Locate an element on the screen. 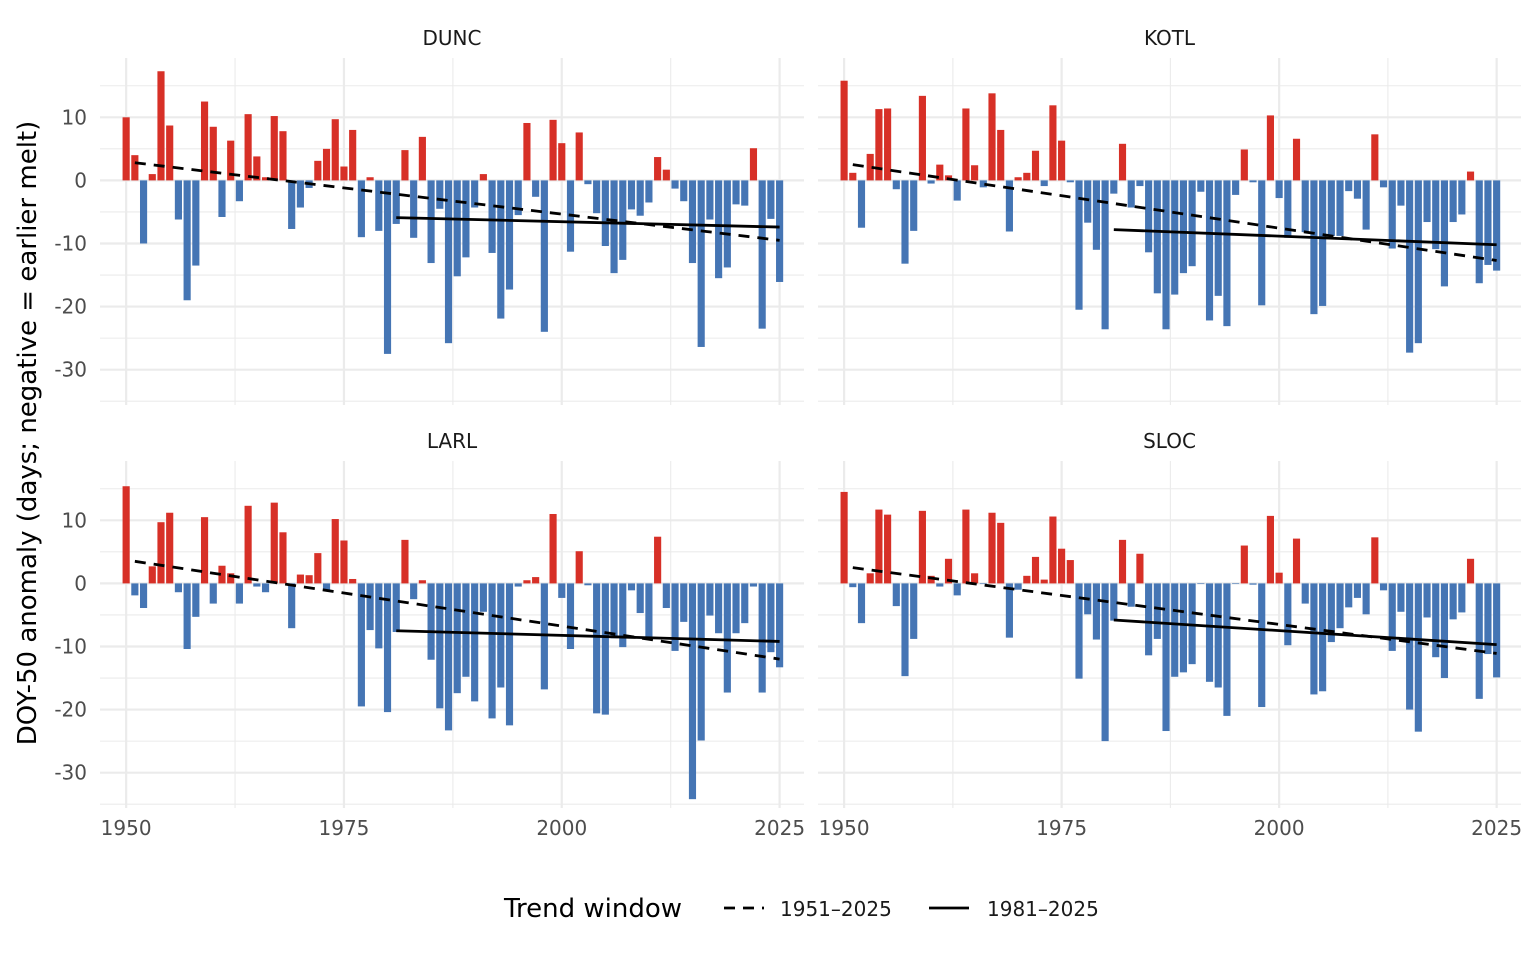 The image size is (1536, 960). bar-1989 is located at coordinates (1183, 628).